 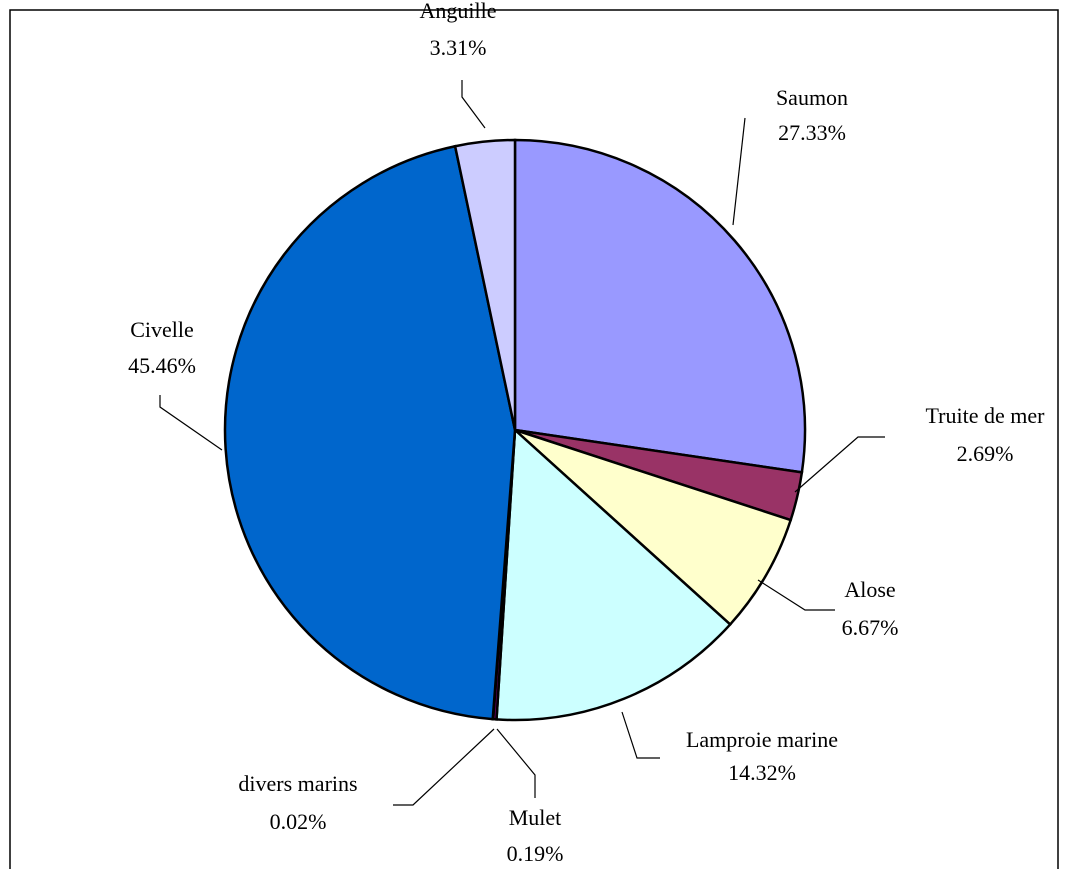 What do you see at coordinates (458, 47) in the screenshot?
I see `slice-value-label: 3.31%` at bounding box center [458, 47].